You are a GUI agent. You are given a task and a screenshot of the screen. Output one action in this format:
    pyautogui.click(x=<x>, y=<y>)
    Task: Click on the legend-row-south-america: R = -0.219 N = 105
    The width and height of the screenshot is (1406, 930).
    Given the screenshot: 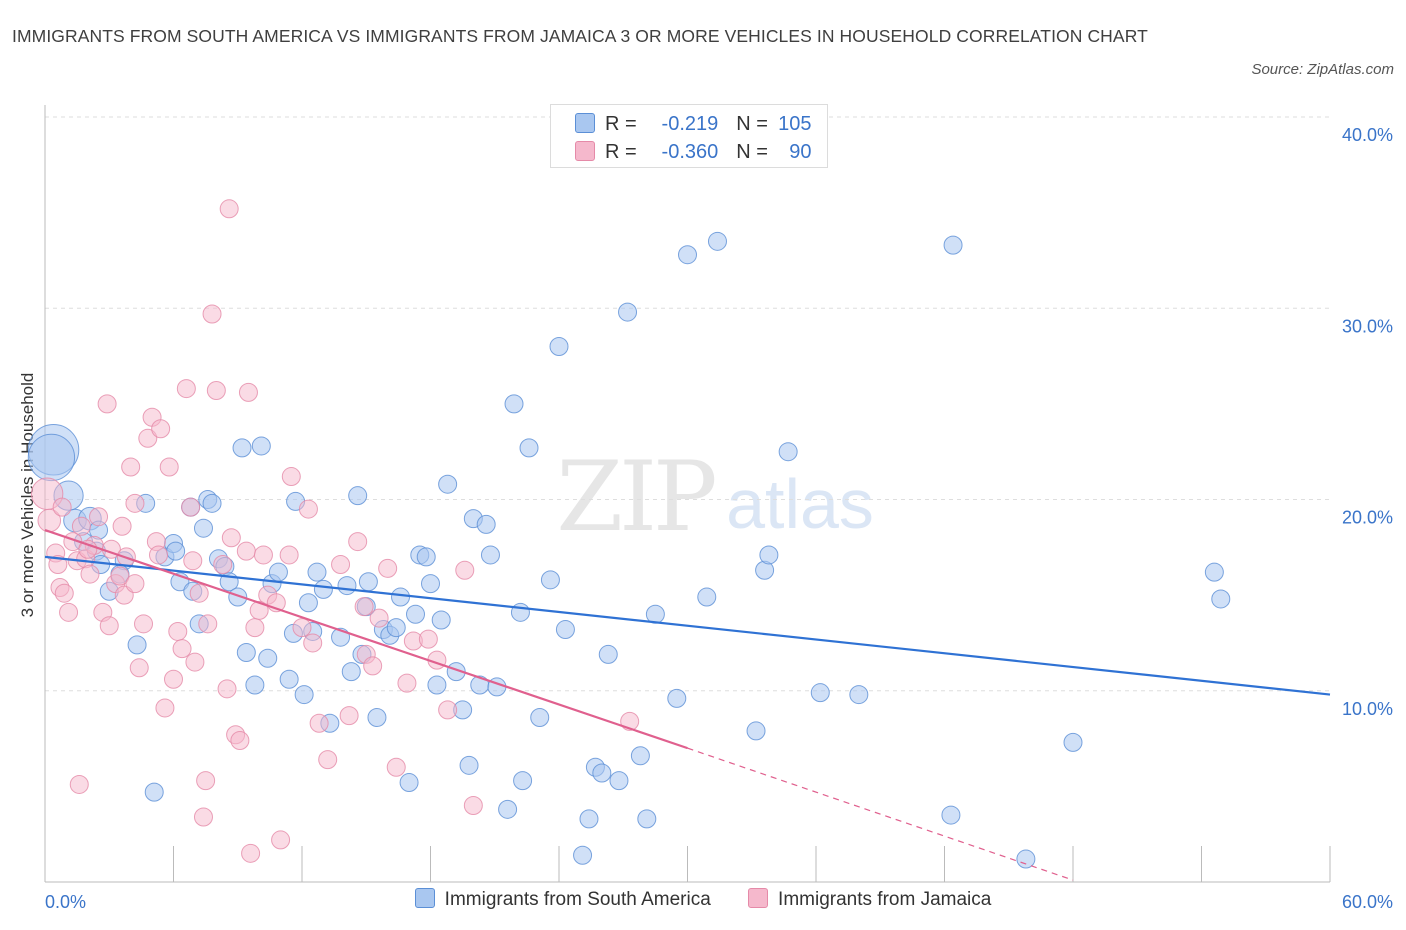 What is the action you would take?
    pyautogui.click(x=693, y=124)
    